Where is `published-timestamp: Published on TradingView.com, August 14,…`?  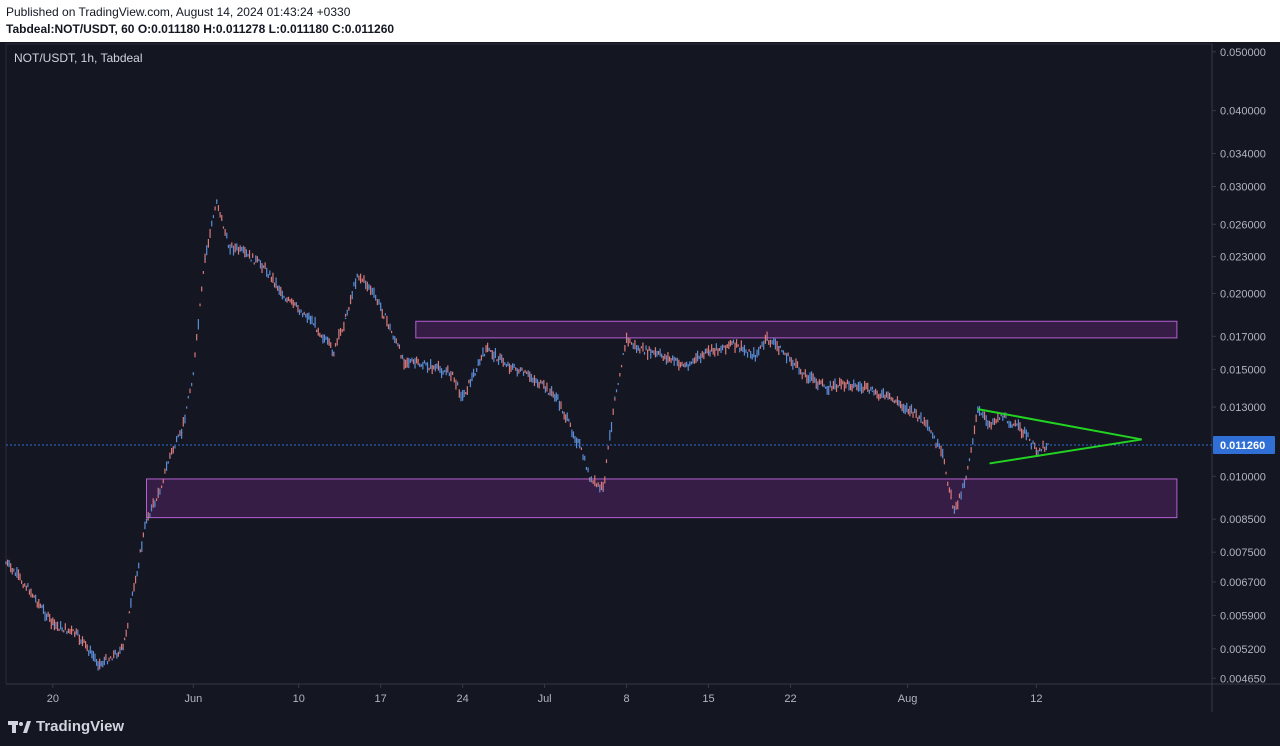 published-timestamp: Published on TradingView.com, August 14,… is located at coordinates (178, 12).